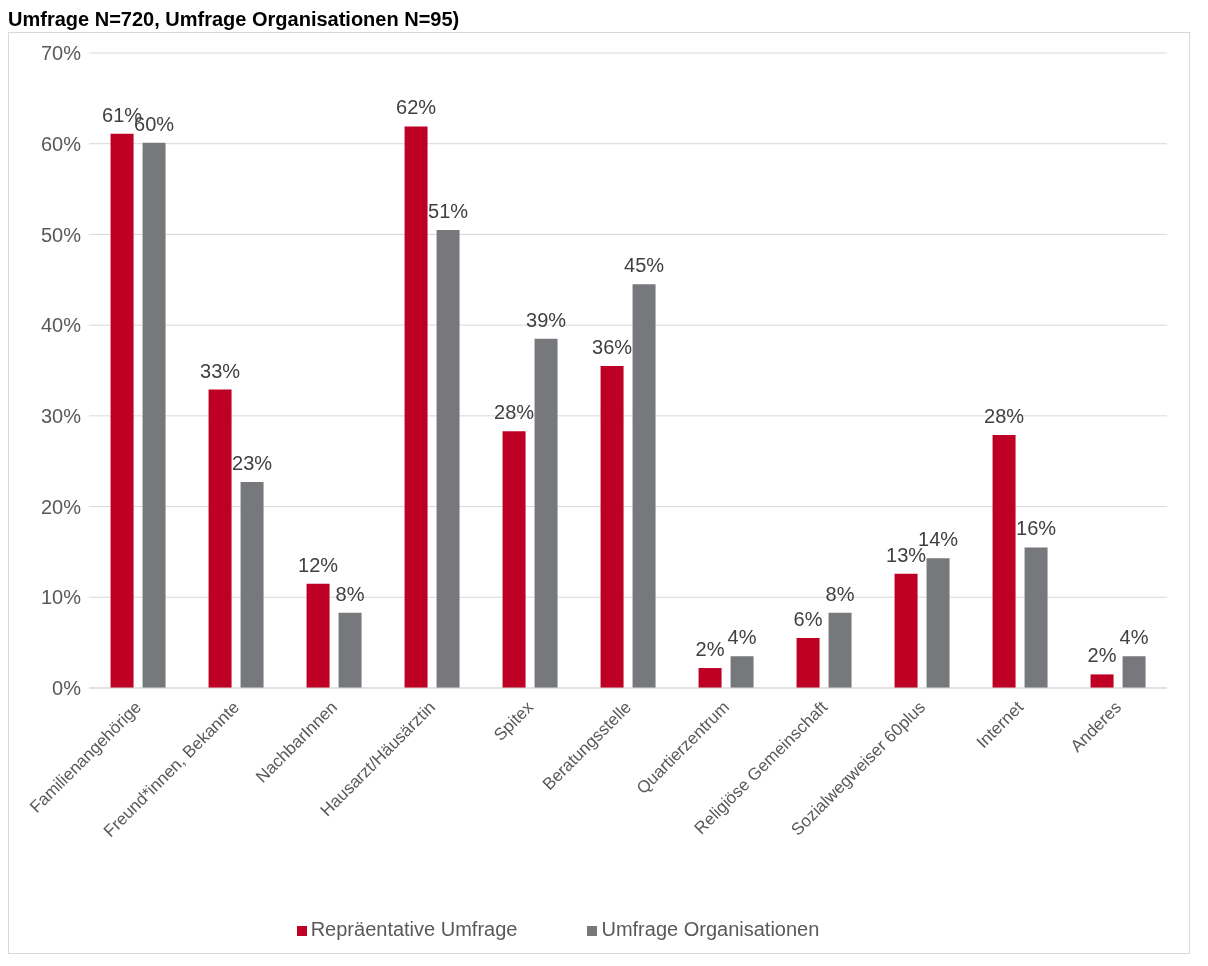 Image resolution: width=1208 pixels, height=966 pixels. What do you see at coordinates (416, 107) in the screenshot?
I see `data-label: 62%` at bounding box center [416, 107].